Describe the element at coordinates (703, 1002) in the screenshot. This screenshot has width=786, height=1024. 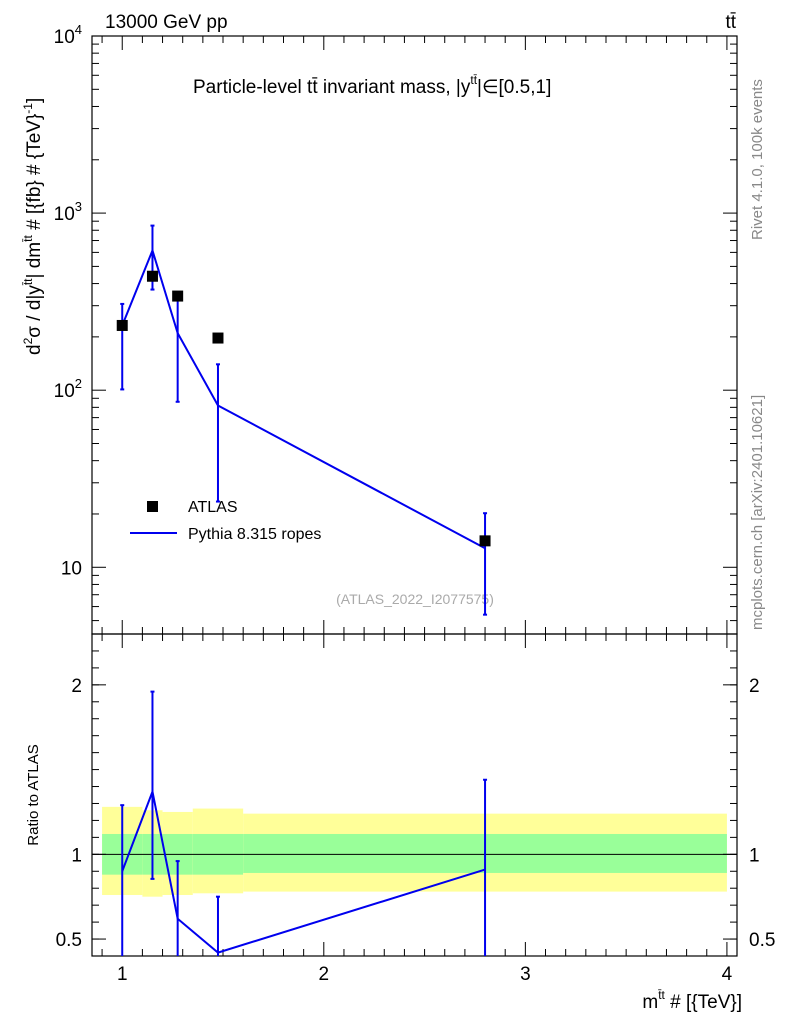
I see `xlabel-b: # [{TeV}]` at that location.